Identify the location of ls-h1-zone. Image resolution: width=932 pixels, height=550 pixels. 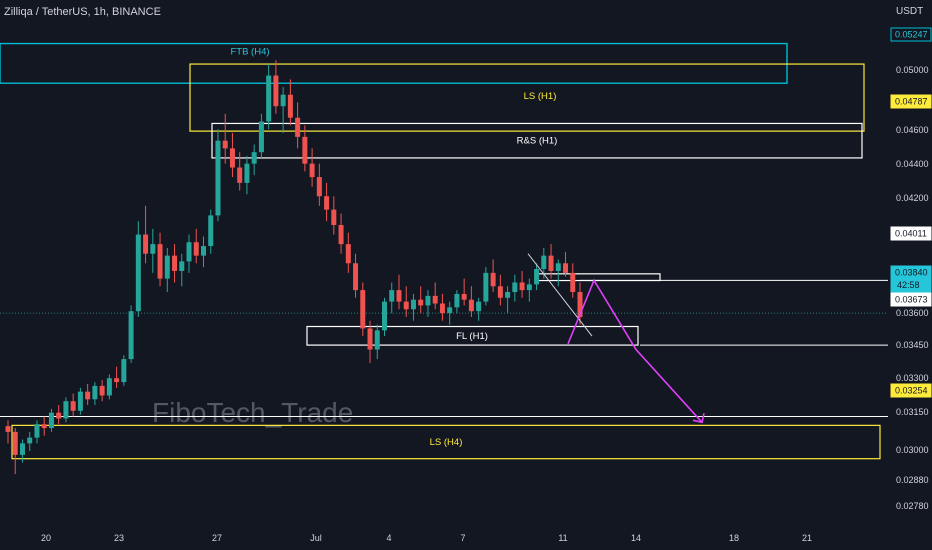
(527, 97).